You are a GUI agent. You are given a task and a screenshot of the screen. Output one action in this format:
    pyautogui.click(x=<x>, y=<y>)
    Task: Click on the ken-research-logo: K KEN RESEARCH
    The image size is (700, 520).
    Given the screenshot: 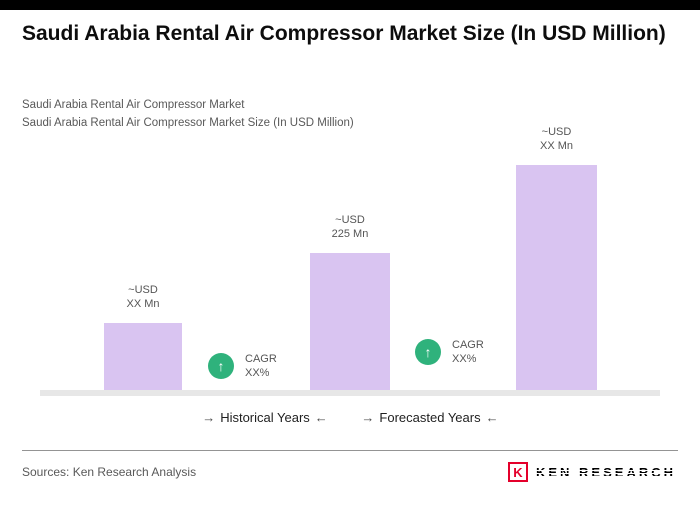 What is the action you would take?
    pyautogui.click(x=592, y=472)
    